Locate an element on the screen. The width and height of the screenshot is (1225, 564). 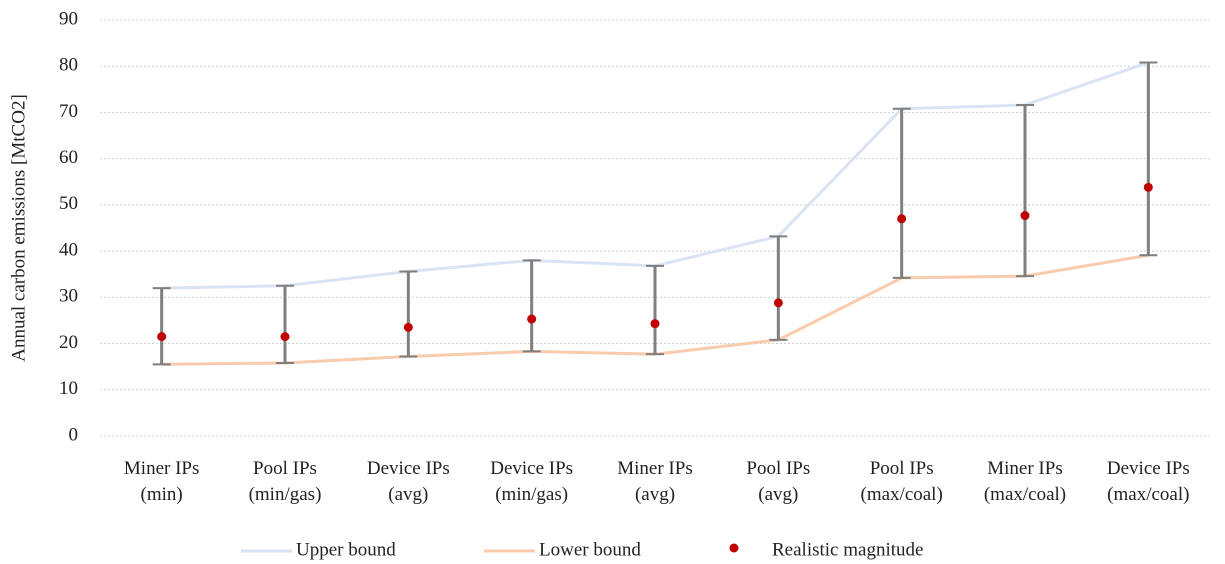
y-tick-label: 50 is located at coordinates (68, 203).